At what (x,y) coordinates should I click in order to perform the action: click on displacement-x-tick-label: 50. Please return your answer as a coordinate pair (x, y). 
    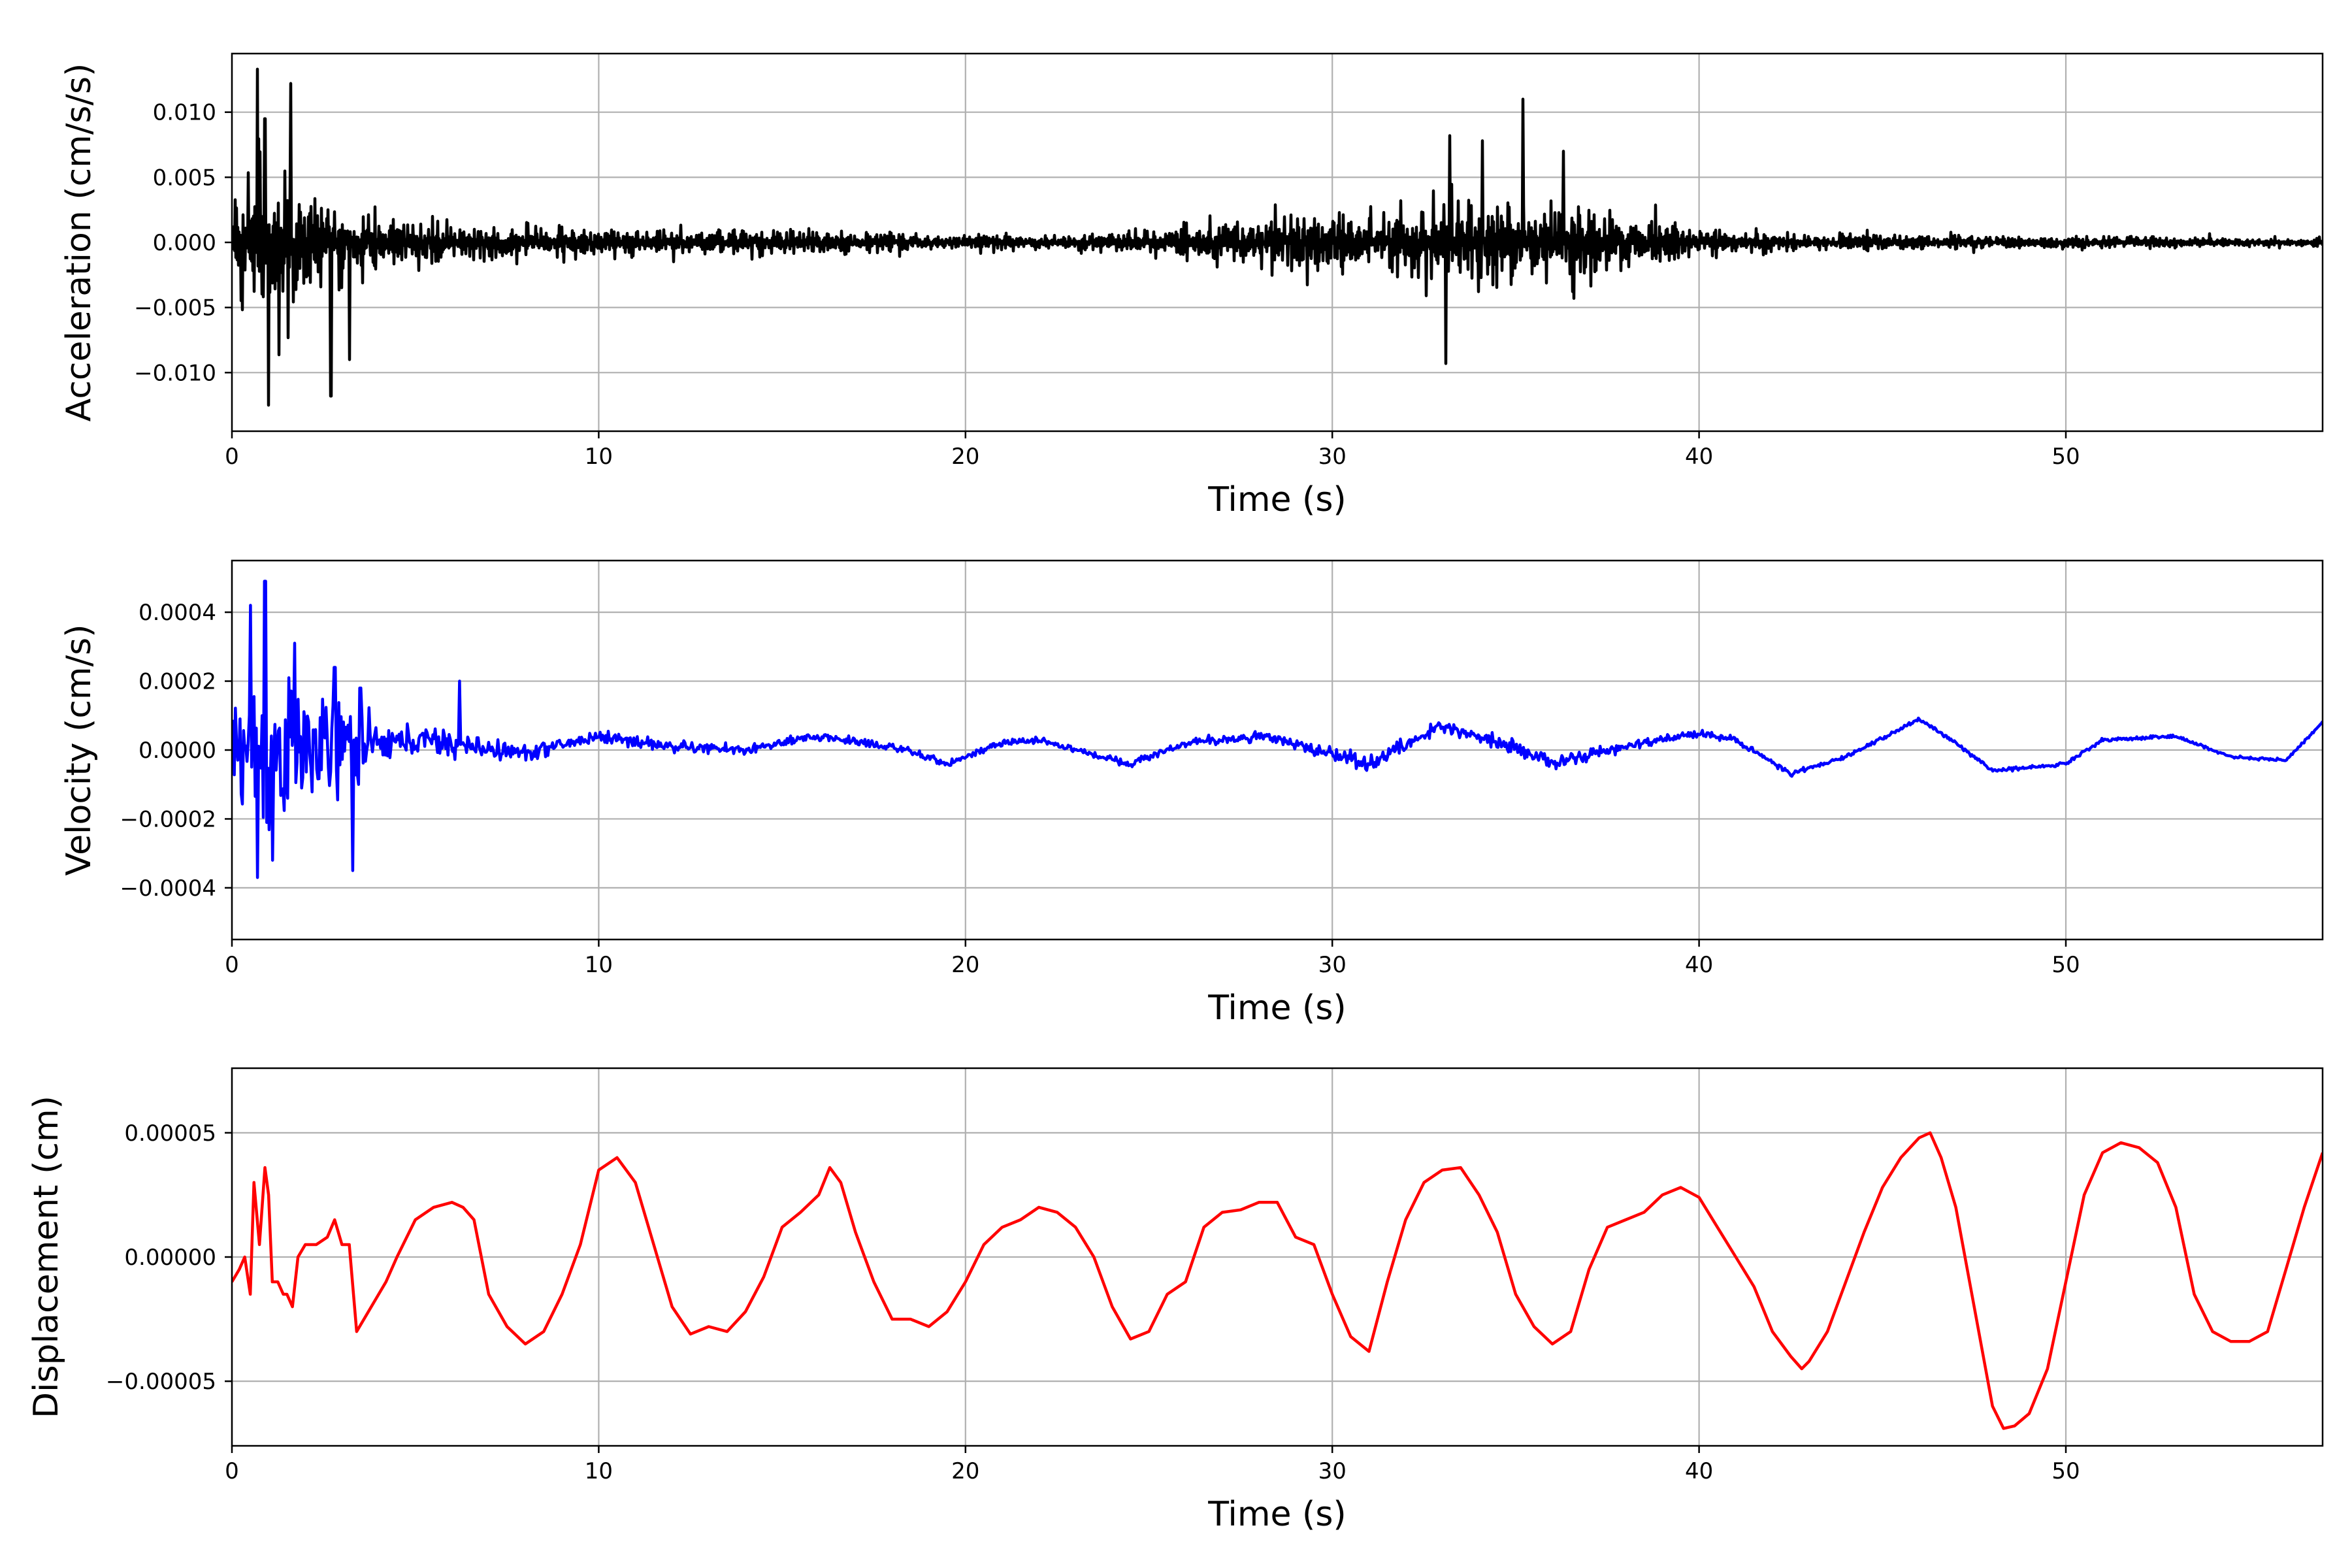
    Looking at the image, I should click on (2065, 1471).